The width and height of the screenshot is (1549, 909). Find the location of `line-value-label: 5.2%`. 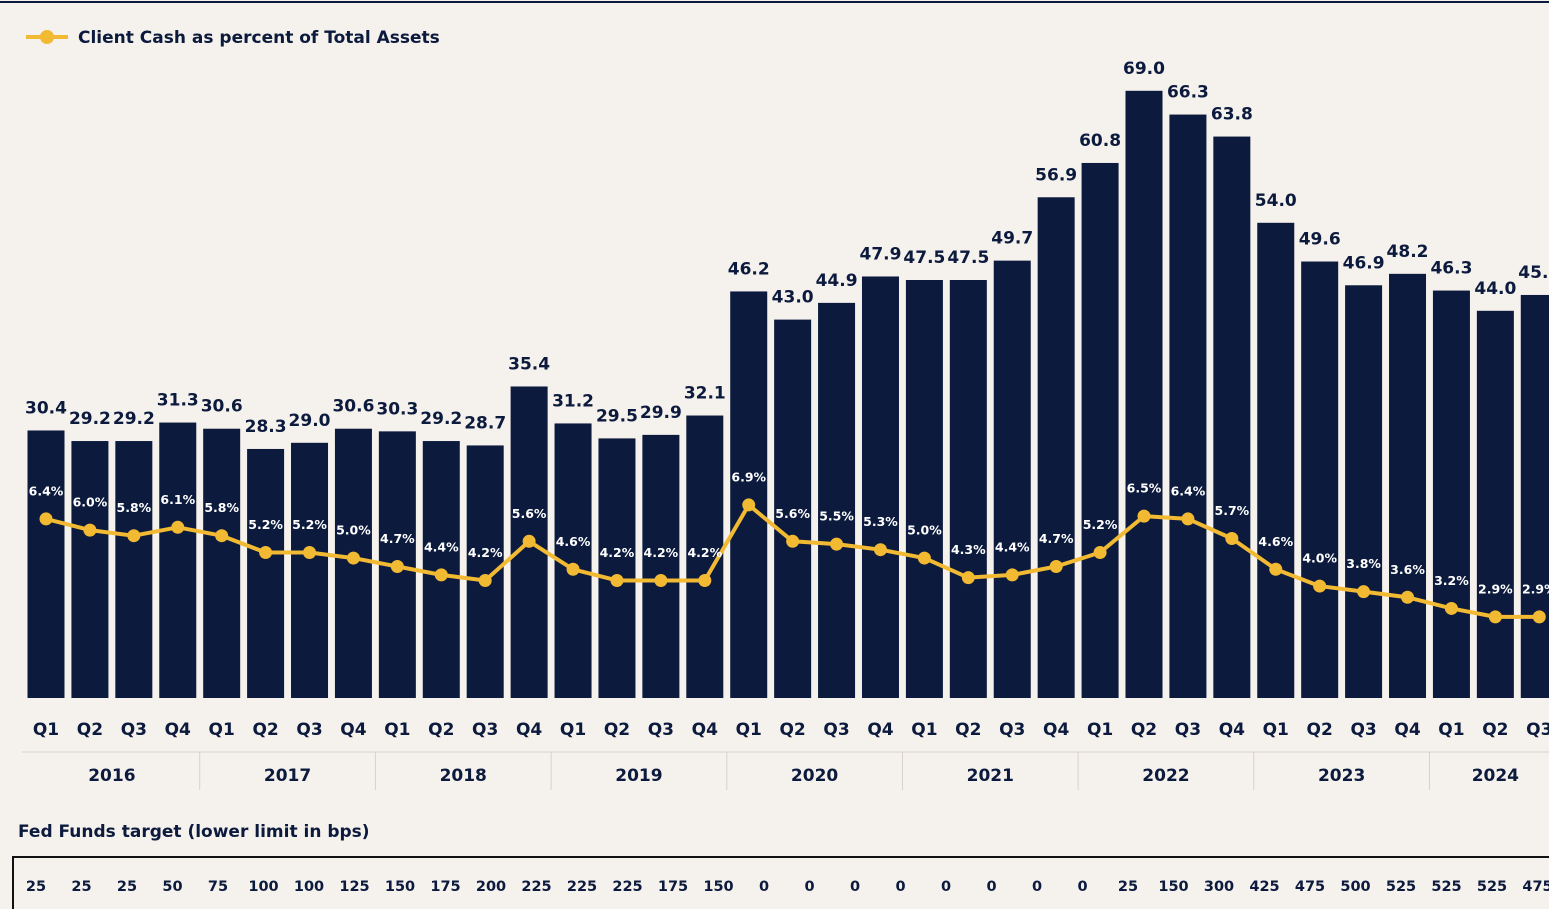

line-value-label: 5.2% is located at coordinates (1100, 524).